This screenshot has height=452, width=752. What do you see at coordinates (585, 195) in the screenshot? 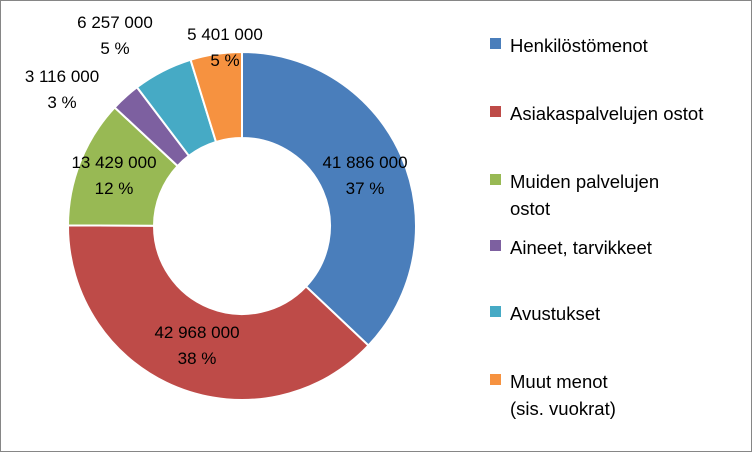
I see `legend-label: Muiden palvelujen ostot` at bounding box center [585, 195].